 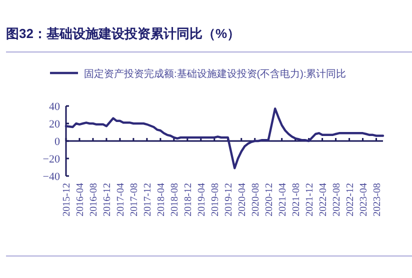 I want to click on x-tick-label: 2021-04, so click(x=282, y=199).